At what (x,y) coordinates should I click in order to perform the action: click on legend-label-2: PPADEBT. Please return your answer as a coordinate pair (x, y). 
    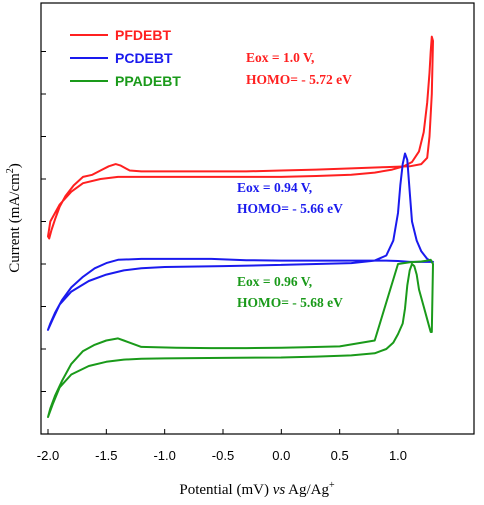
    Looking at the image, I should click on (148, 81).